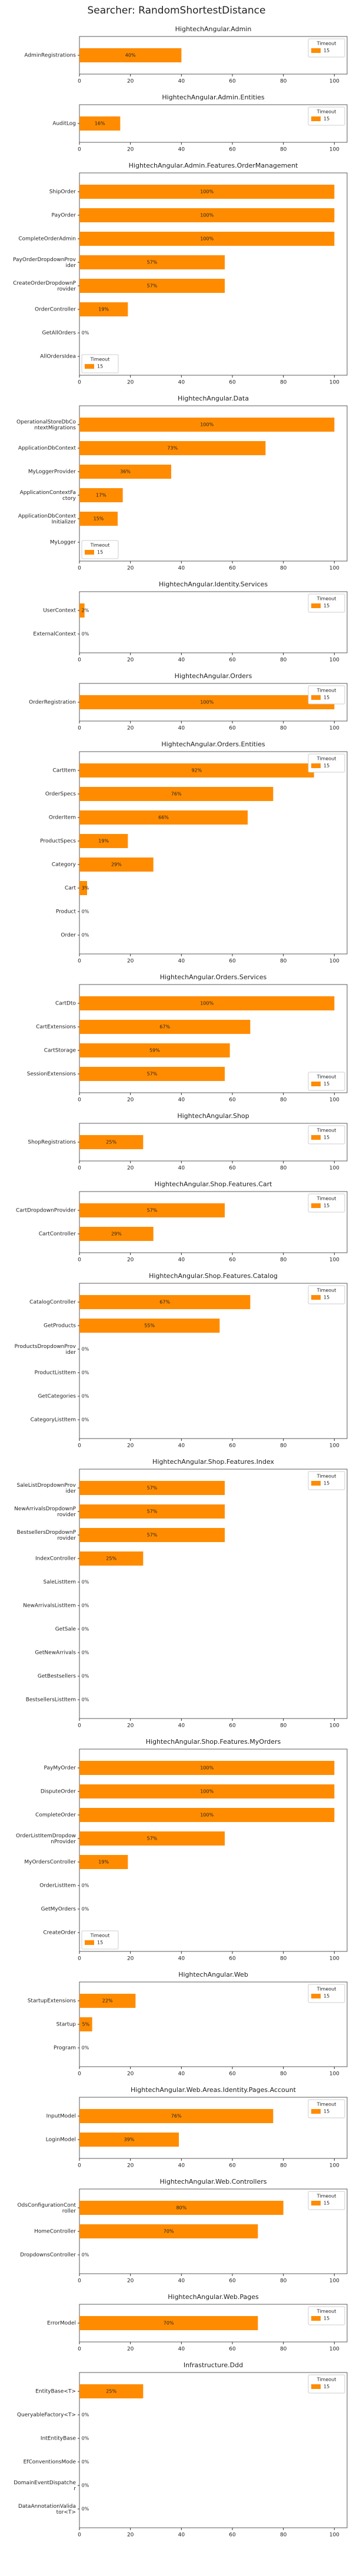 Image resolution: width=353 pixels, height=2576 pixels. What do you see at coordinates (66, 1538) in the screenshot?
I see `label-line: rovider` at bounding box center [66, 1538].